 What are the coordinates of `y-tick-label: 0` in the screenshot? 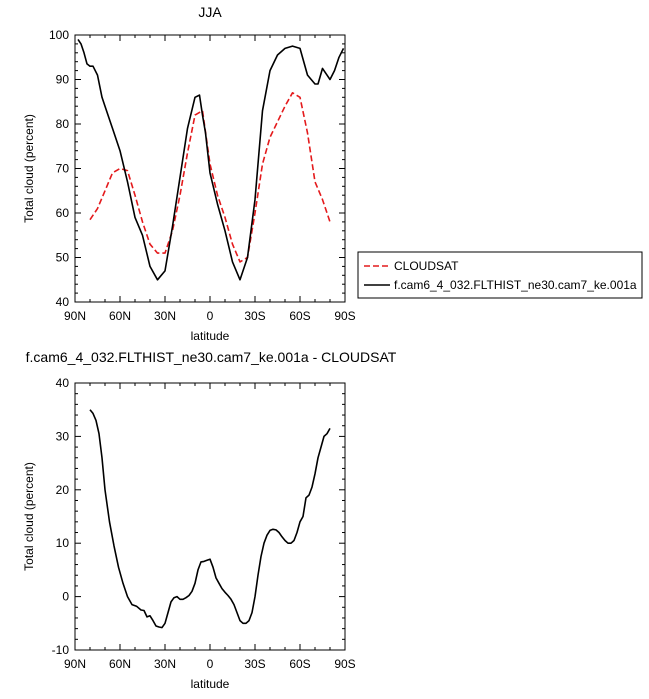 It's located at (65, 597).